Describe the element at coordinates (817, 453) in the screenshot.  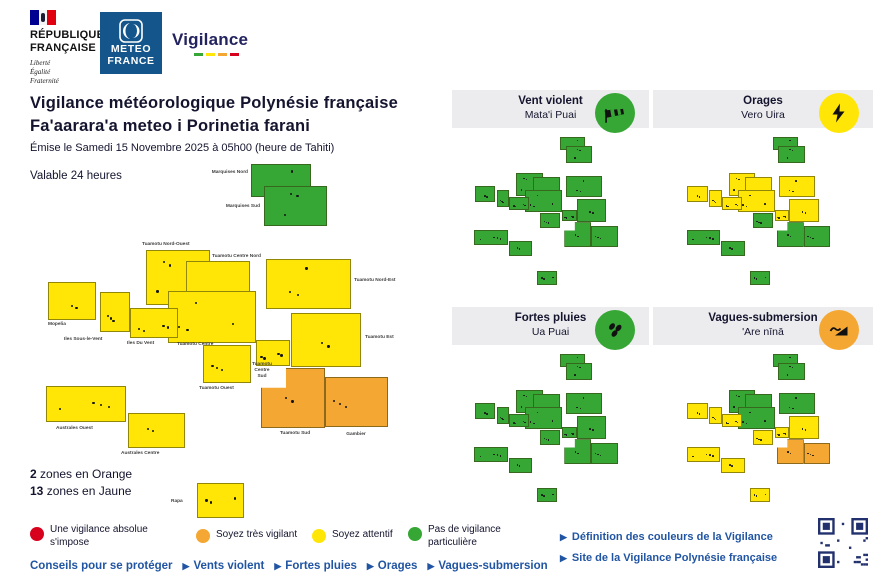
I see `zone-gambier-vagues` at that location.